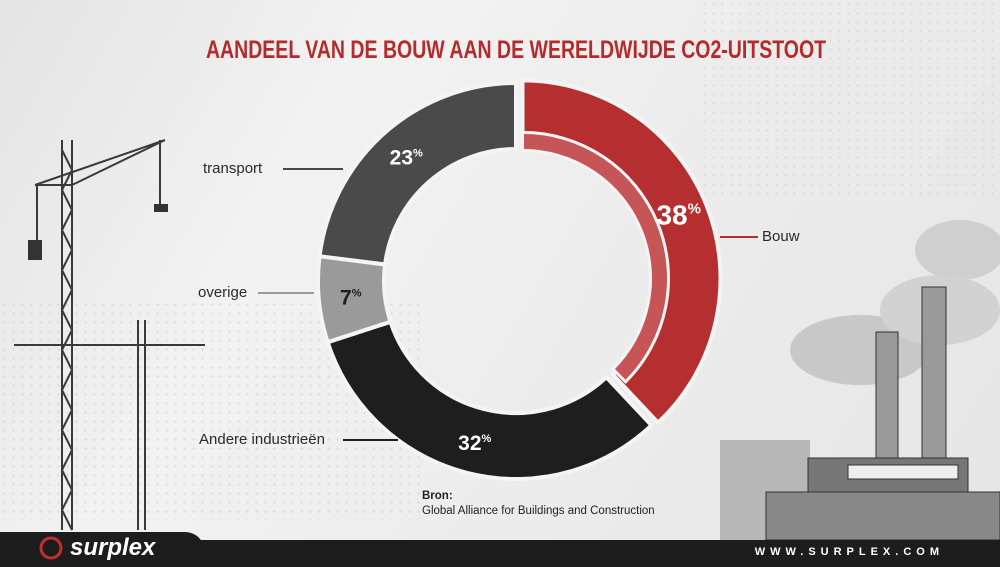 The width and height of the screenshot is (1000, 567). Describe the element at coordinates (850, 100) in the screenshot. I see `dot-pattern` at that location.